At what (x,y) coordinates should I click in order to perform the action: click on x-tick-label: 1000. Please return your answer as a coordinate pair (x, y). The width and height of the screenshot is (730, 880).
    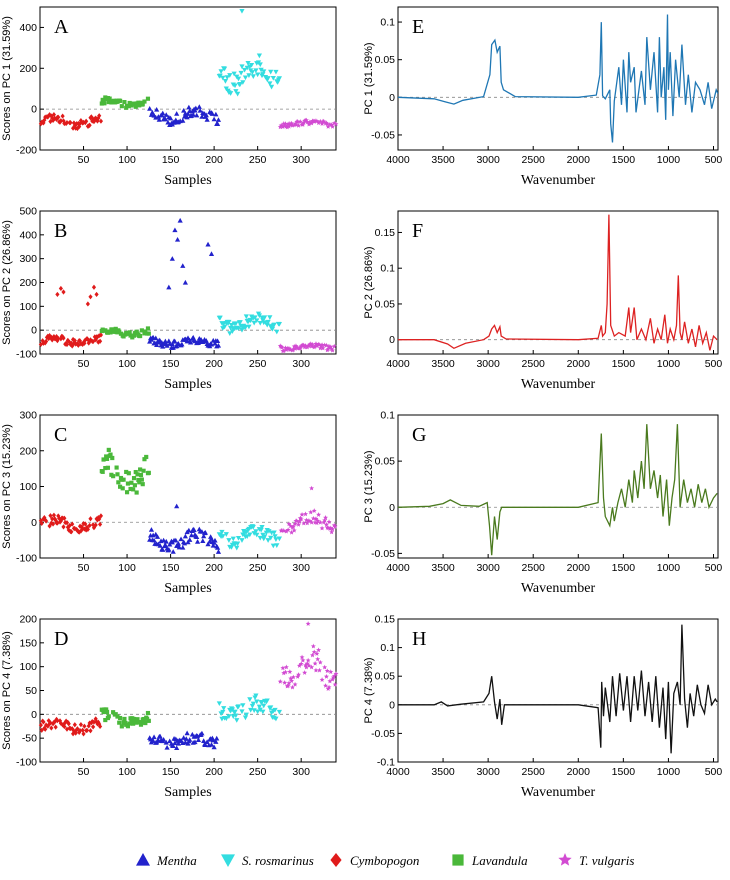
    Looking at the image, I should click on (669, 160).